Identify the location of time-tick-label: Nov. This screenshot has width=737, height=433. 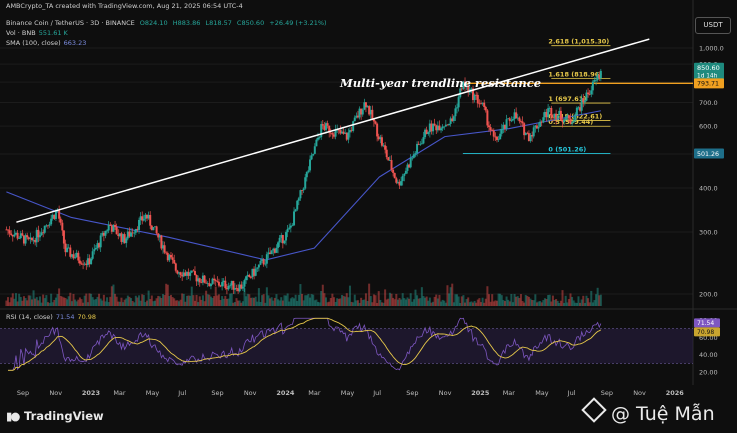
(250, 393).